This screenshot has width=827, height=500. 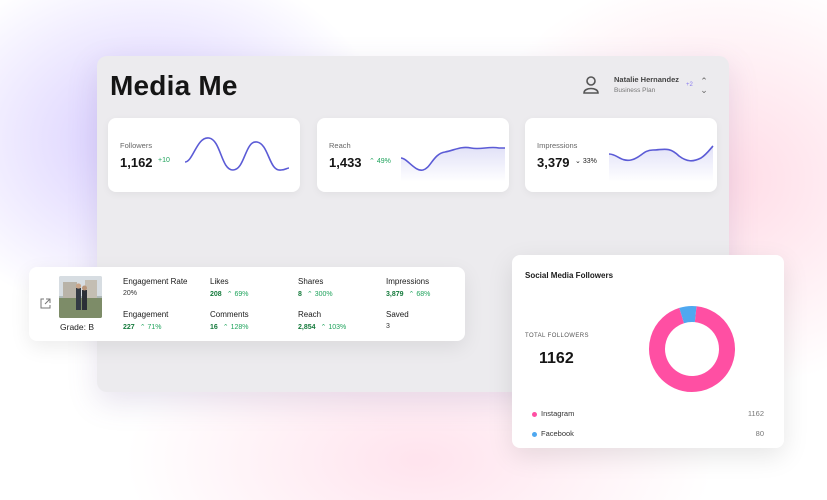 What do you see at coordinates (553, 162) in the screenshot?
I see `stat-value: 3,379` at bounding box center [553, 162].